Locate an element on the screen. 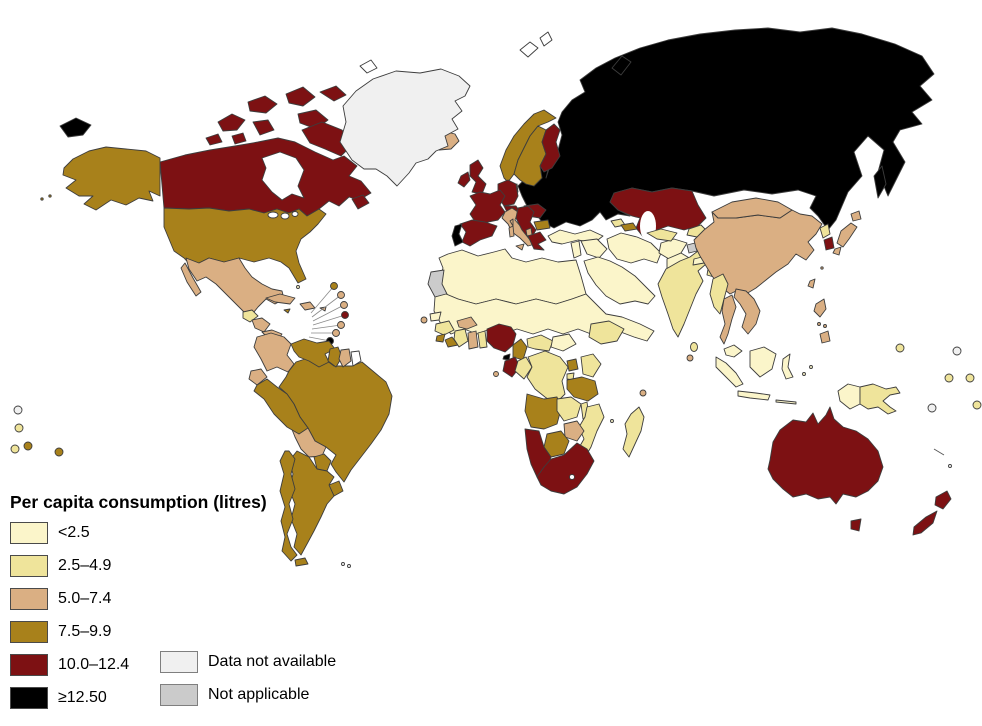 The image size is (982, 726). legend-row-3: 5.0–7.4 is located at coordinates (138, 599).